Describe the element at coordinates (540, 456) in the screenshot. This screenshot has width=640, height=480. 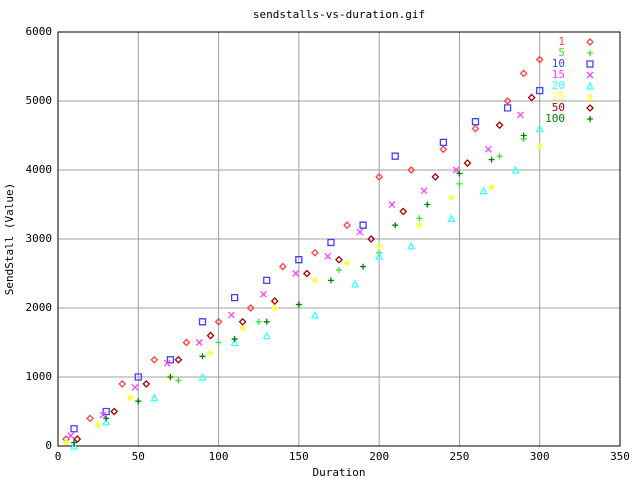
I see `x-tick-label: 300` at that location.